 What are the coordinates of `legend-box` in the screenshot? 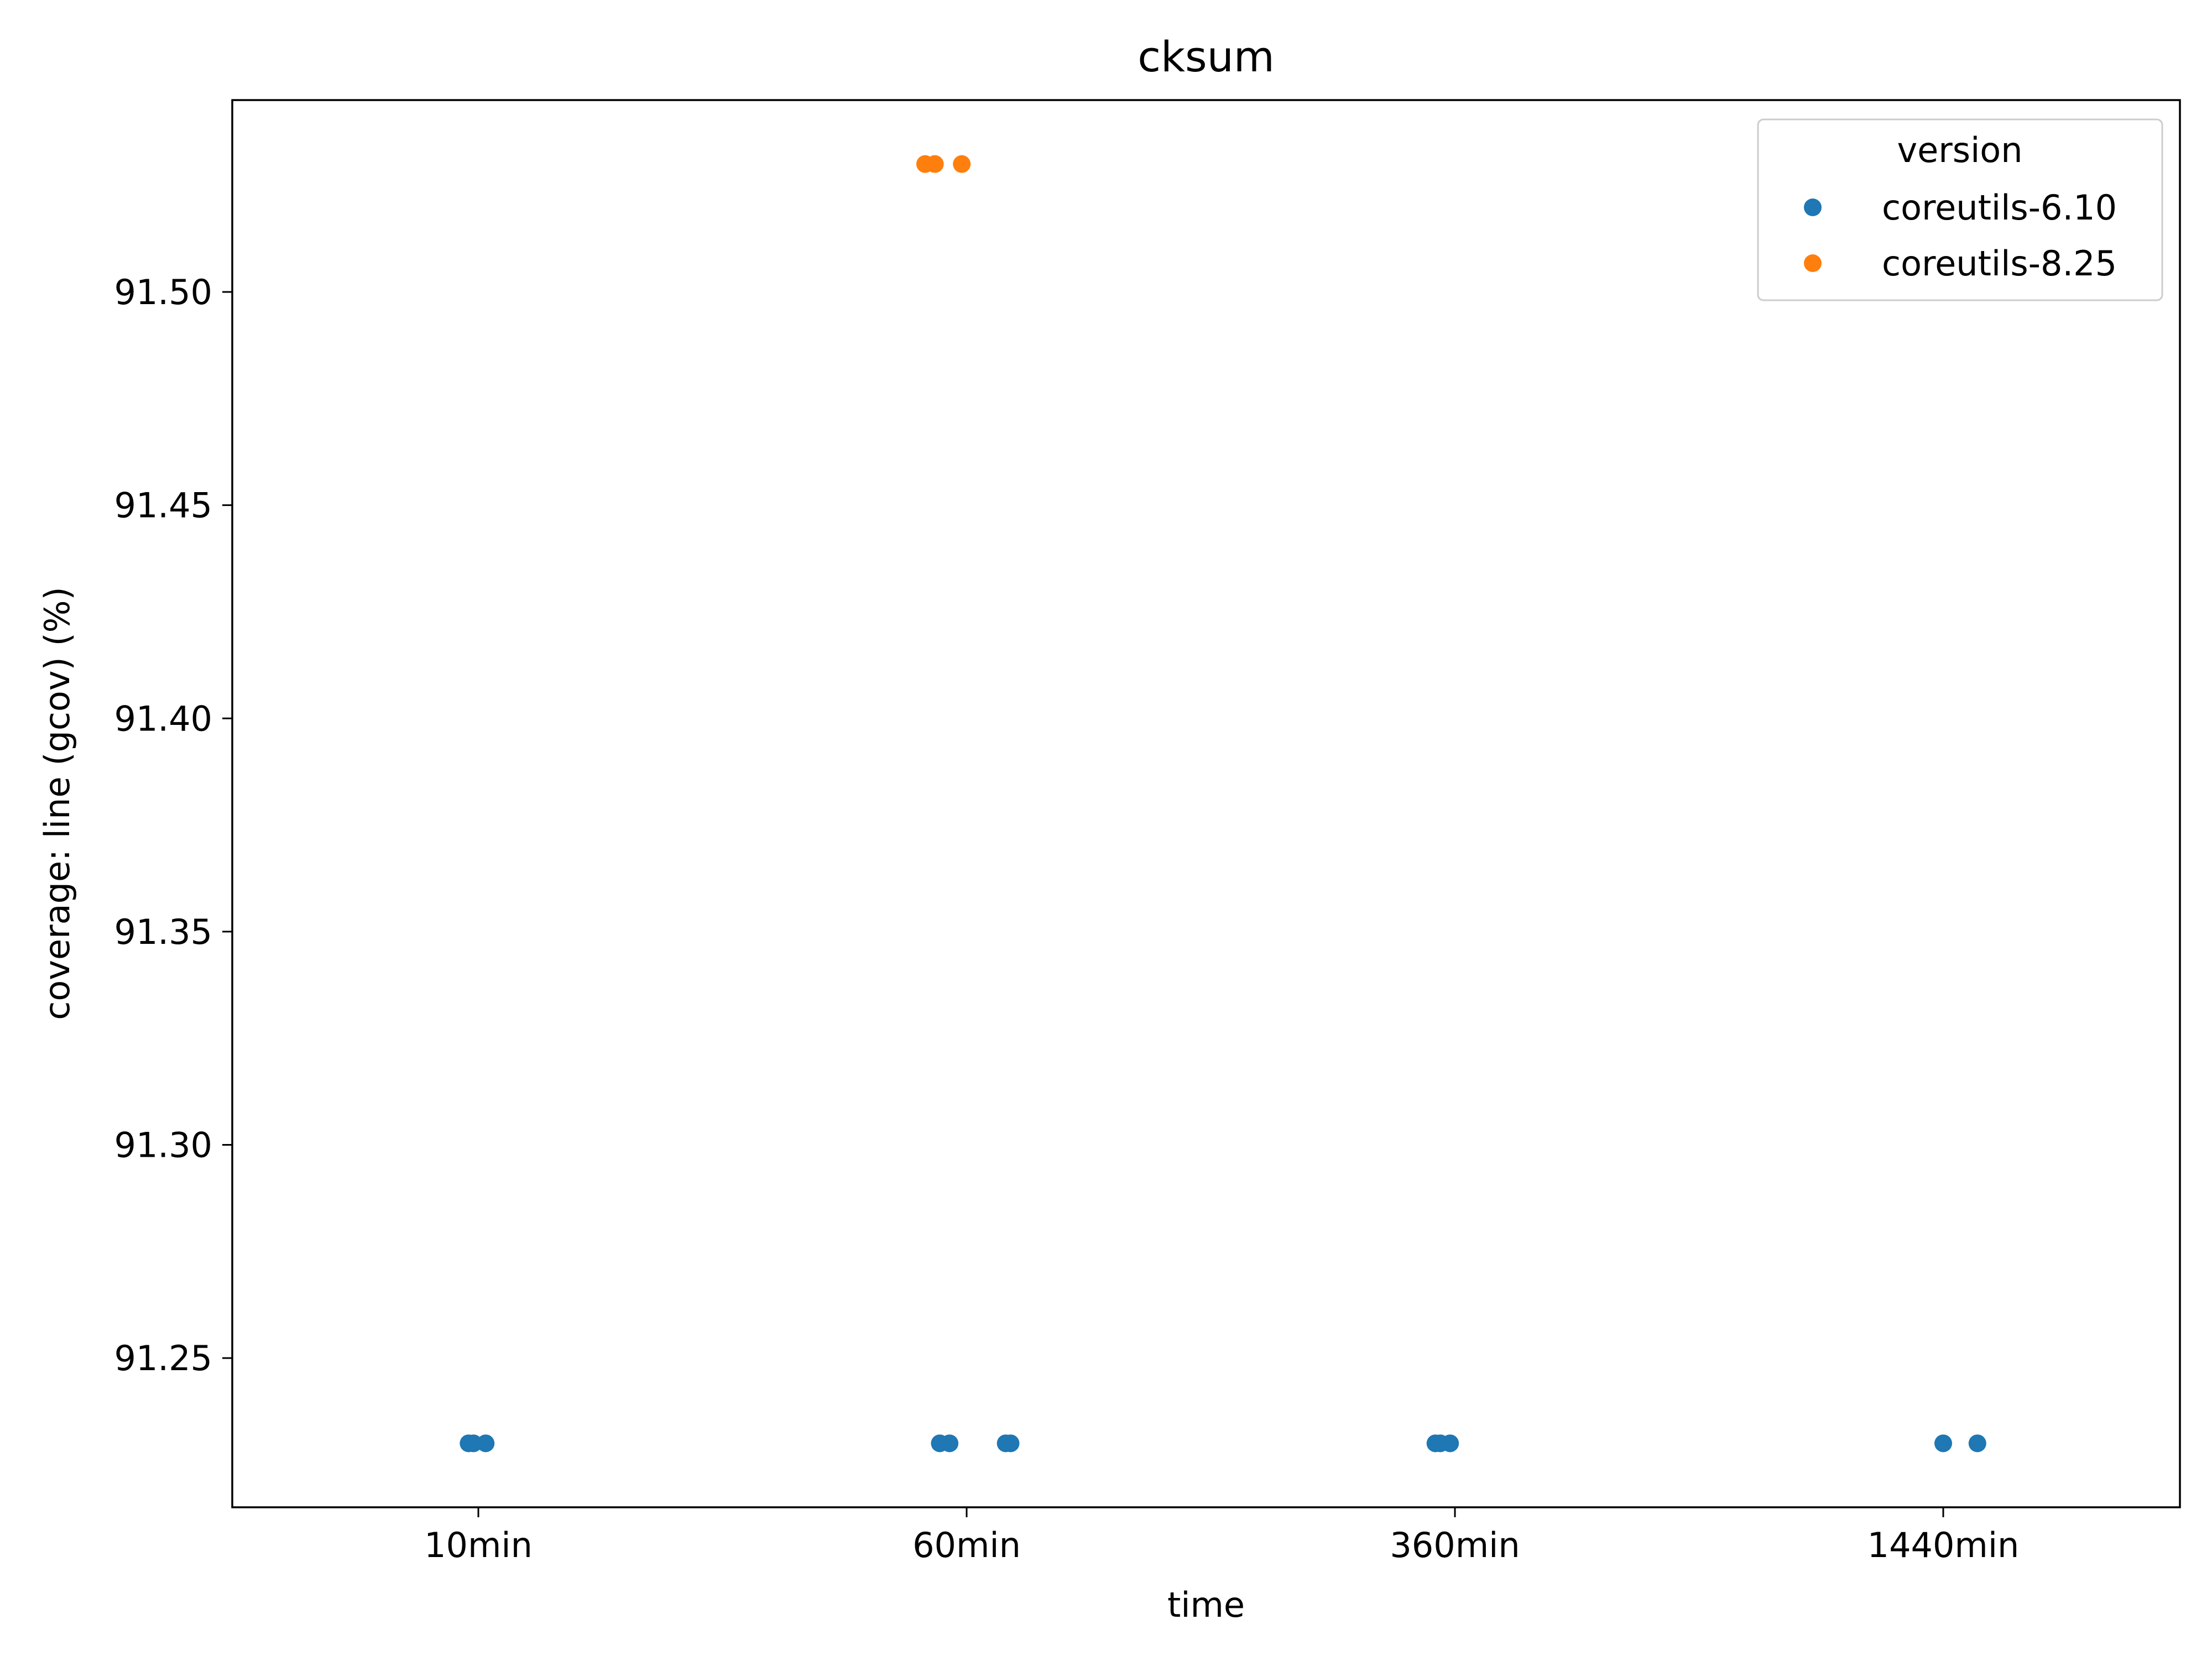 It's located at (1960, 209).